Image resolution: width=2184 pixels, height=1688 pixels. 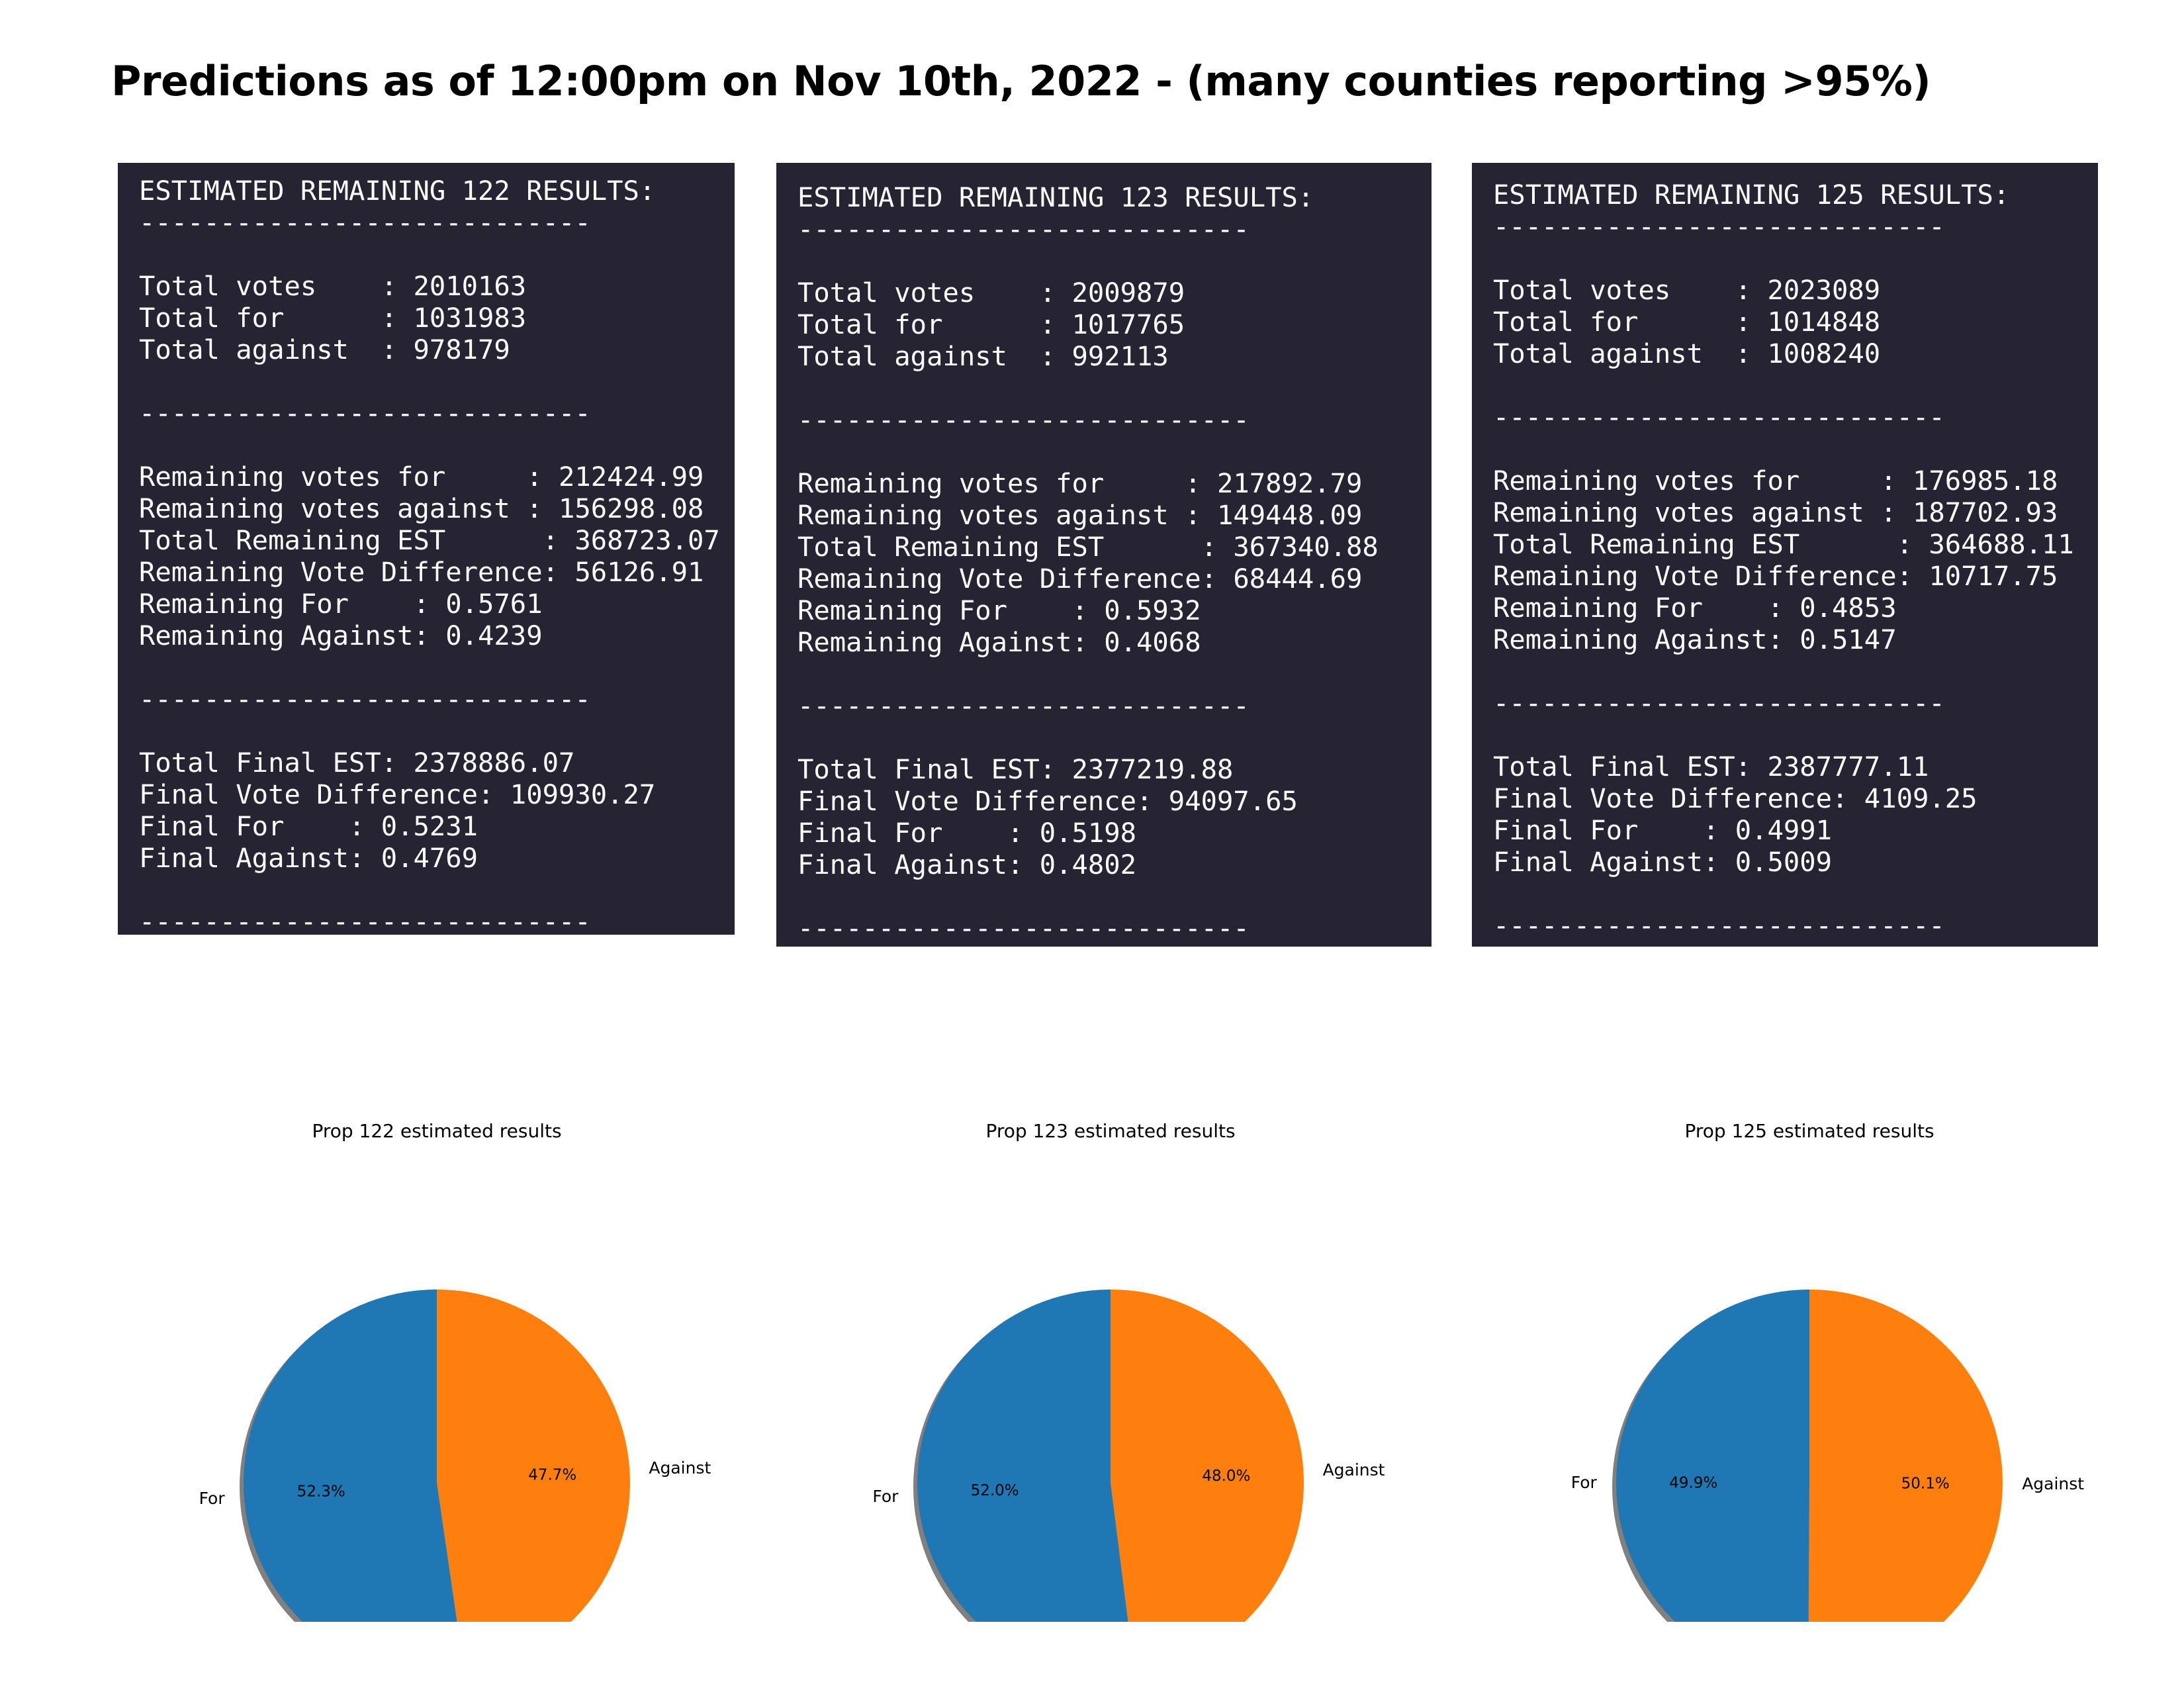 What do you see at coordinates (1735, 798) in the screenshot?
I see `terminal-line: Final Vote Difference: 4109.25` at bounding box center [1735, 798].